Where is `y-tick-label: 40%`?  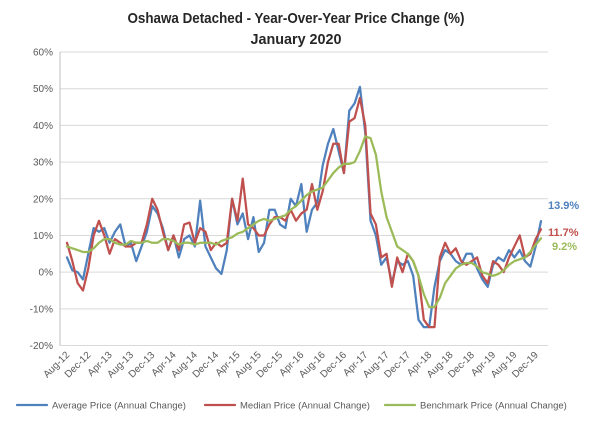 y-tick-label: 40% is located at coordinates (43, 126).